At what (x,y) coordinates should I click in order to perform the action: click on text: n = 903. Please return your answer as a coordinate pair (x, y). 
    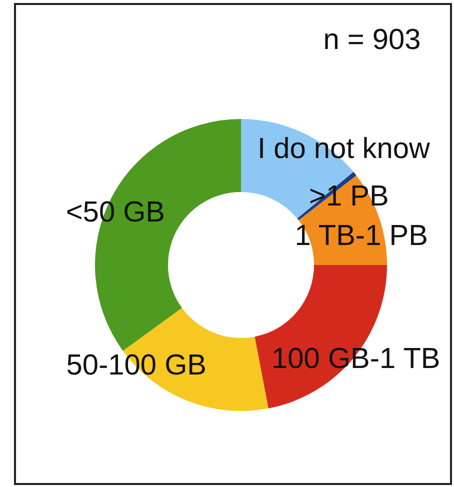
    Looking at the image, I should click on (372, 40).